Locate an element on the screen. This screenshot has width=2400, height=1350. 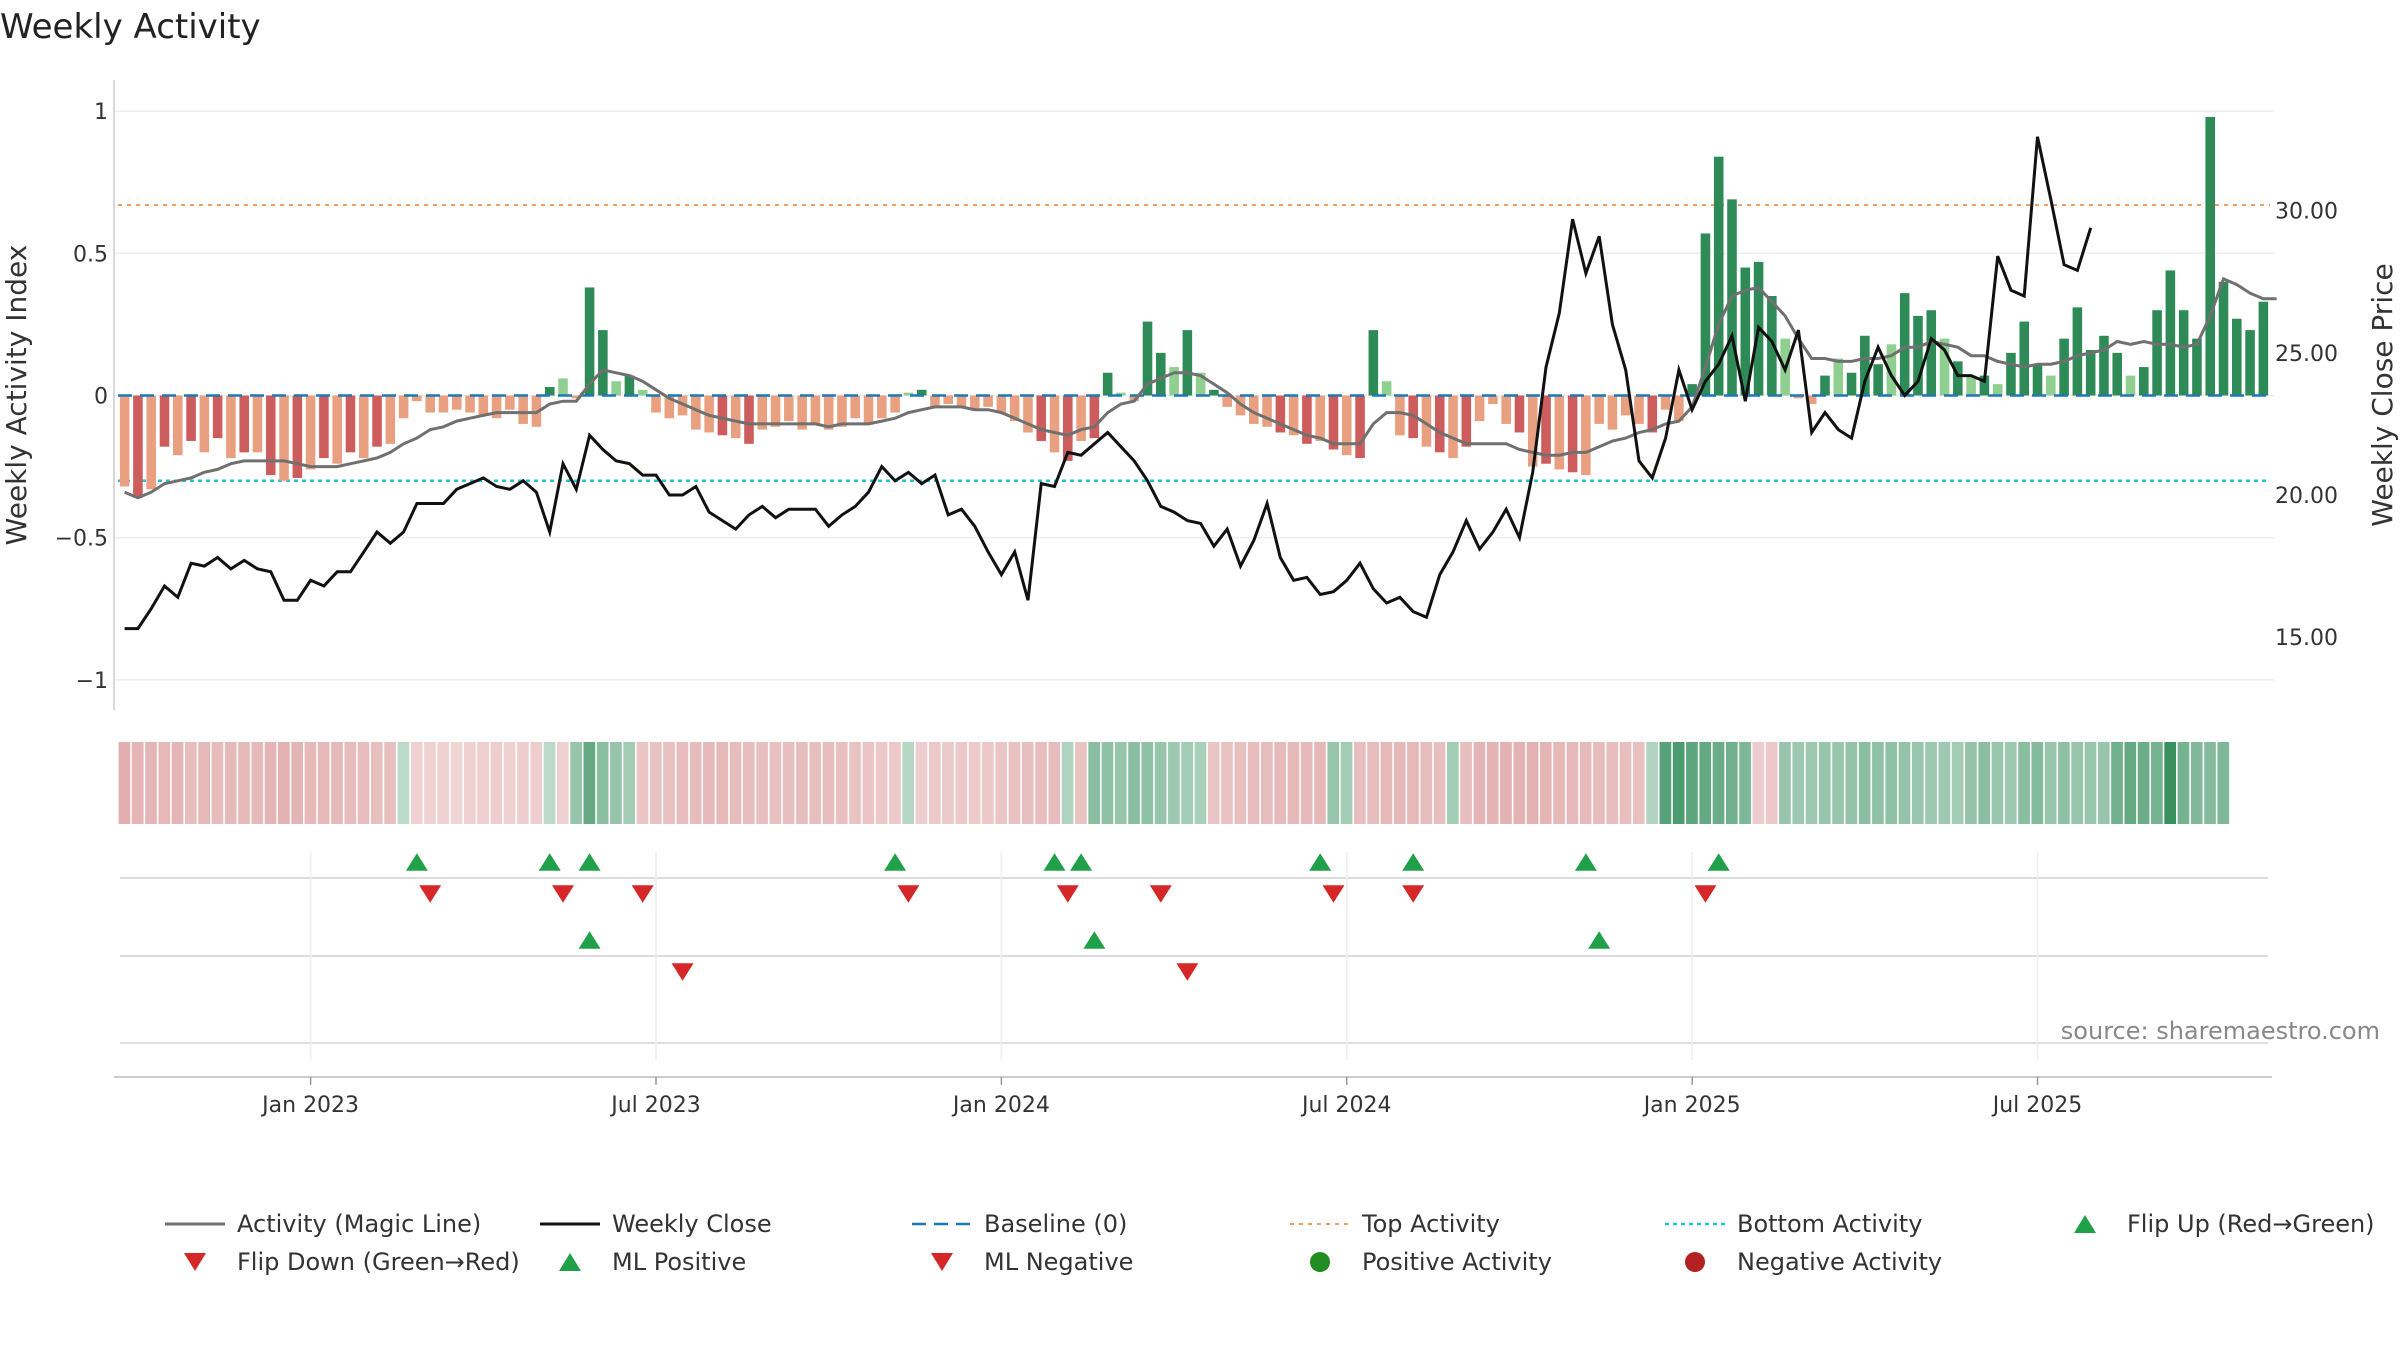
y2-tick-label: 30.00 is located at coordinates (2306, 212).